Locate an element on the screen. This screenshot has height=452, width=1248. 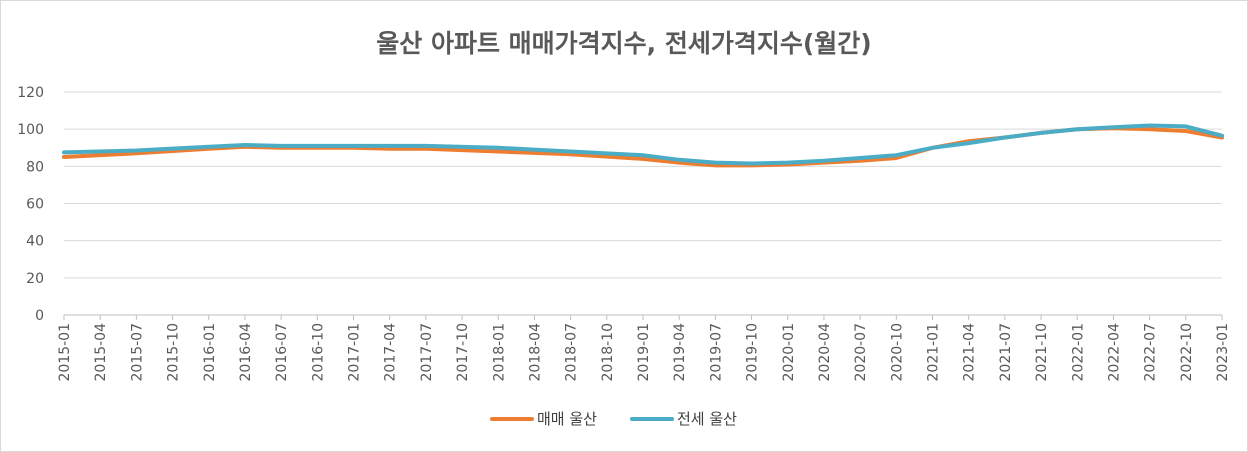
x-tick-label: 2016-10 is located at coordinates (318, 352).